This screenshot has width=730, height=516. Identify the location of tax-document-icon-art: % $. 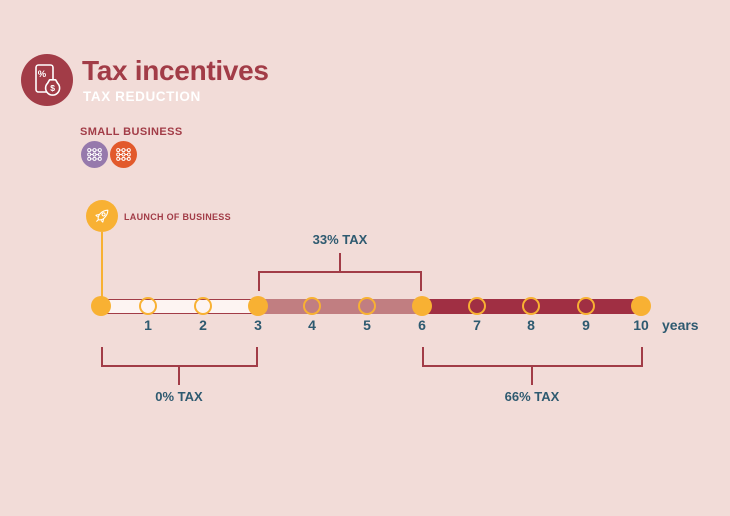
(48, 80).